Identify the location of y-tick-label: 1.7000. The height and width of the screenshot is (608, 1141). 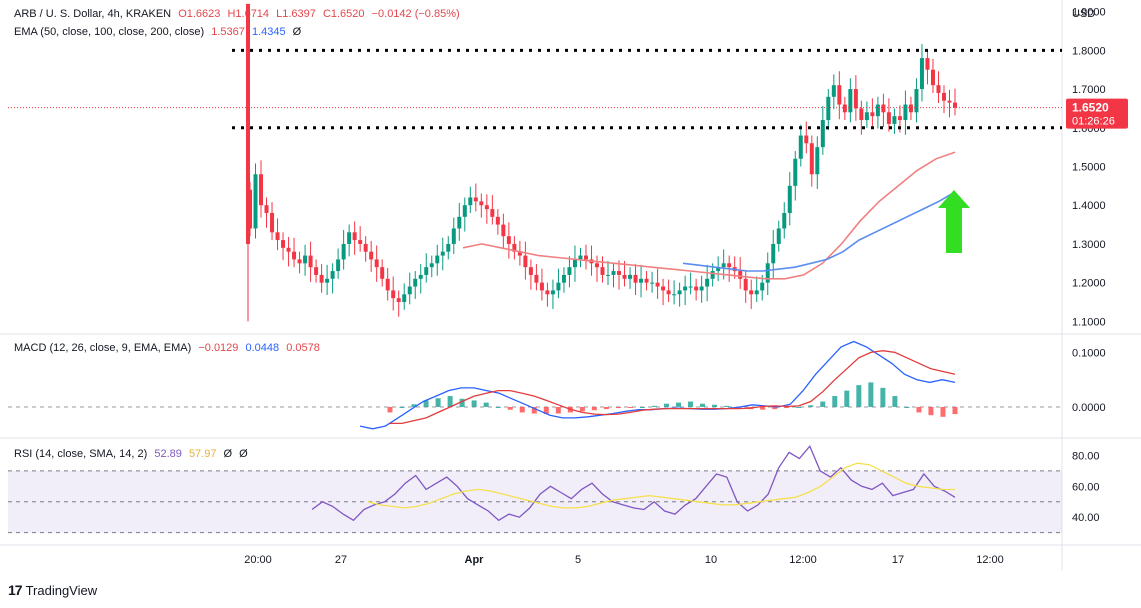
(1089, 90).